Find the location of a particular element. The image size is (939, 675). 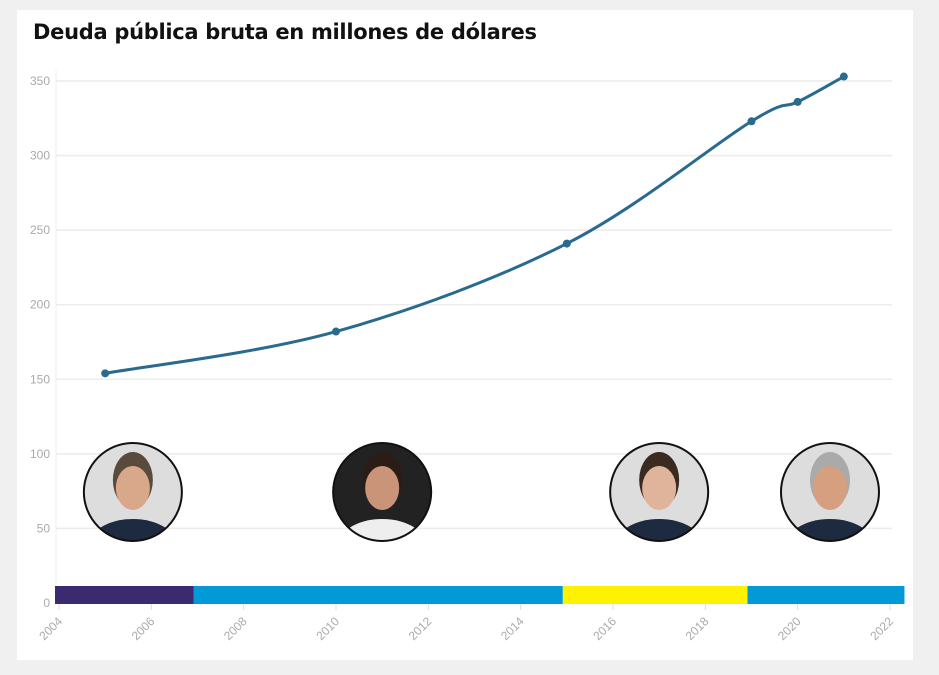

x-tick-label: 2014 is located at coordinates (512, 628).